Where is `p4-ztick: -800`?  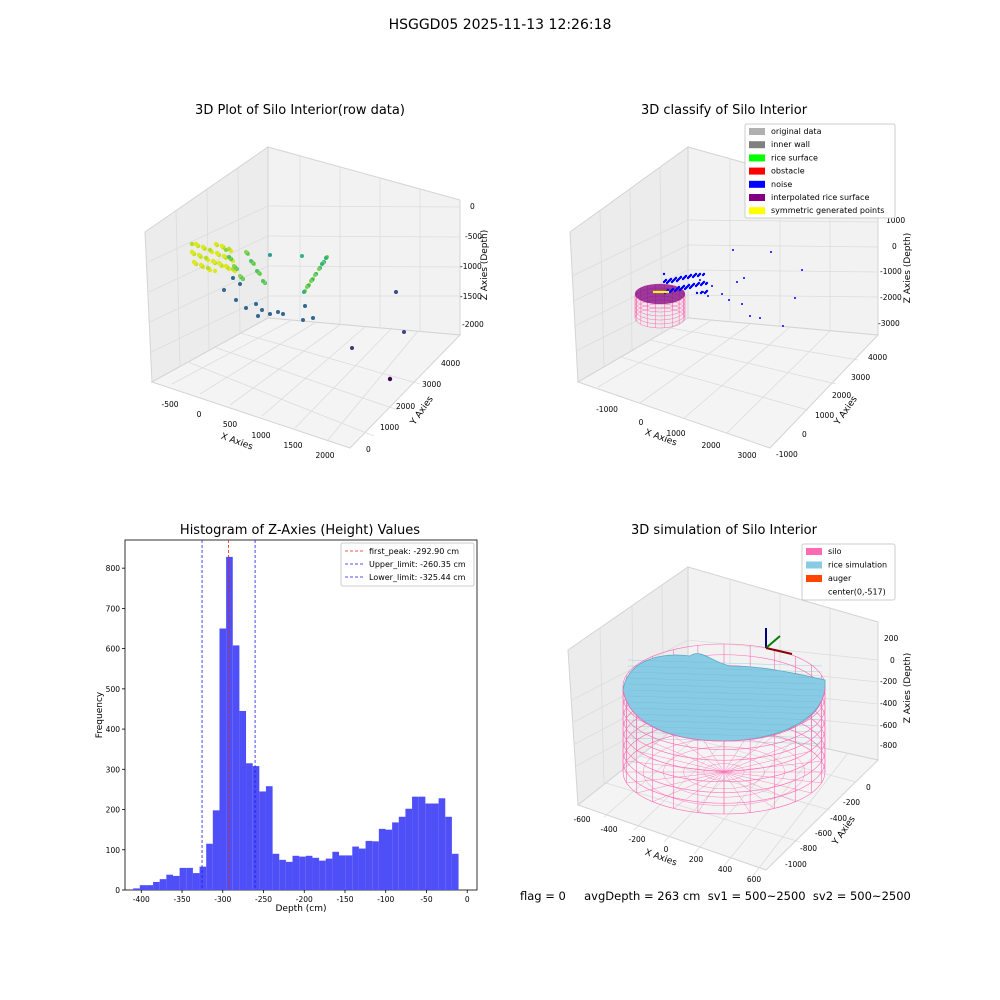 p4-ztick: -800 is located at coordinates (888, 745).